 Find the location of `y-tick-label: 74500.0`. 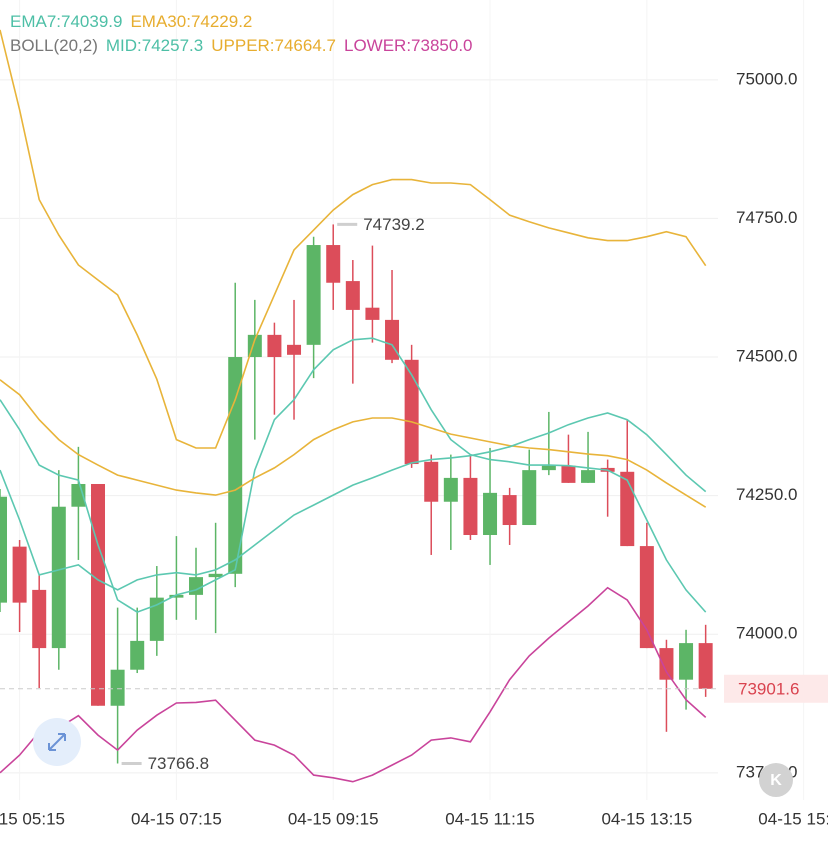

y-tick-label: 74500.0 is located at coordinates (766, 356).